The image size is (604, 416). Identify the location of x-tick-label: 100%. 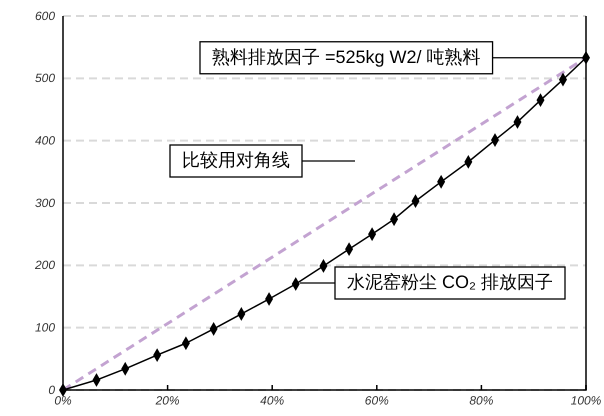
(586, 401).